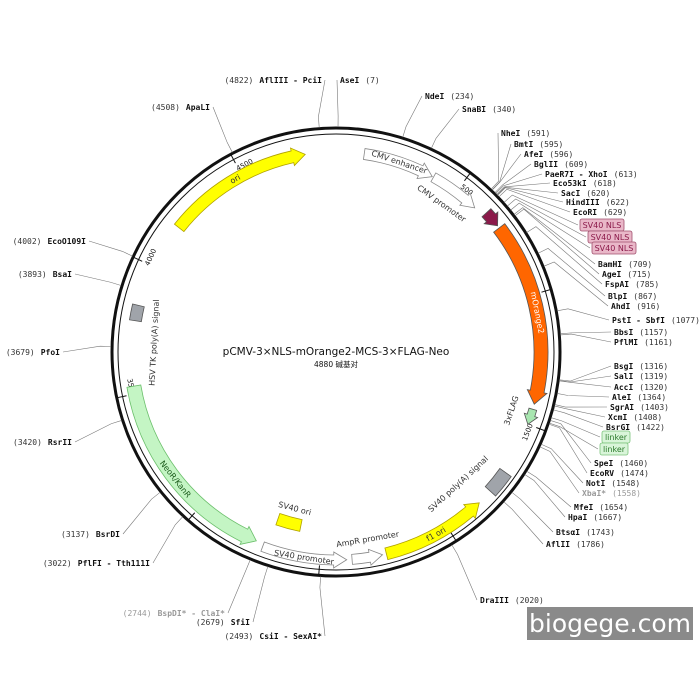 The width and height of the screenshot is (700, 700). I want to click on site-label: AseI (7), so click(360, 80).